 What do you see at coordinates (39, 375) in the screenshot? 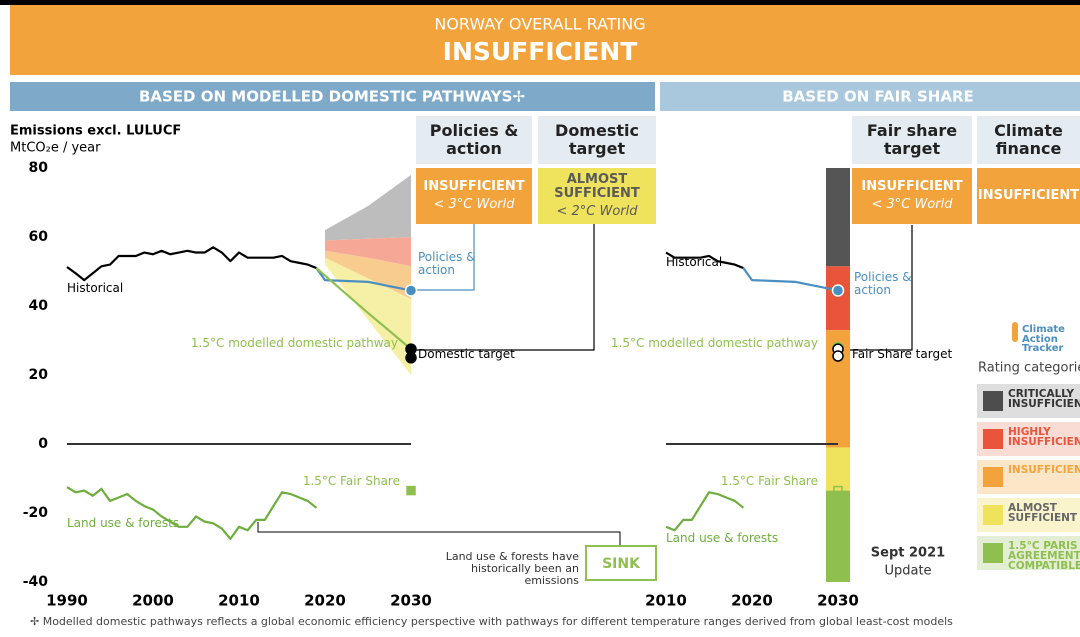
I see `y-tick-label: 20` at bounding box center [39, 375].